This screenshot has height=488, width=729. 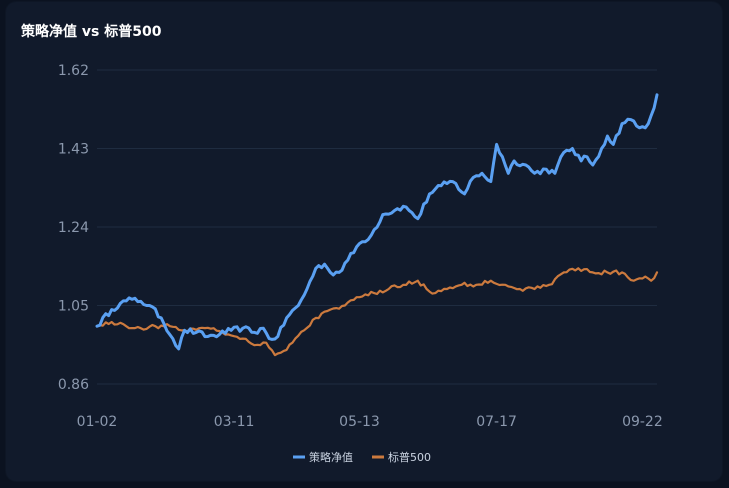 What do you see at coordinates (73, 385) in the screenshot?
I see `y-tick-label: 0.86` at bounding box center [73, 385].